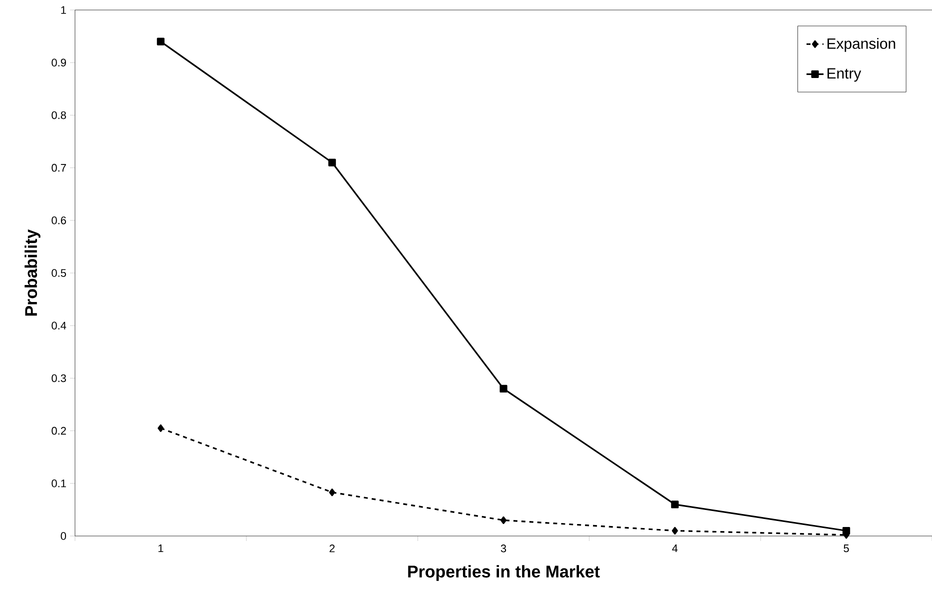 Image resolution: width=932 pixels, height=604 pixels. What do you see at coordinates (59, 220) in the screenshot?
I see `y-tick-label: 0.6` at bounding box center [59, 220].